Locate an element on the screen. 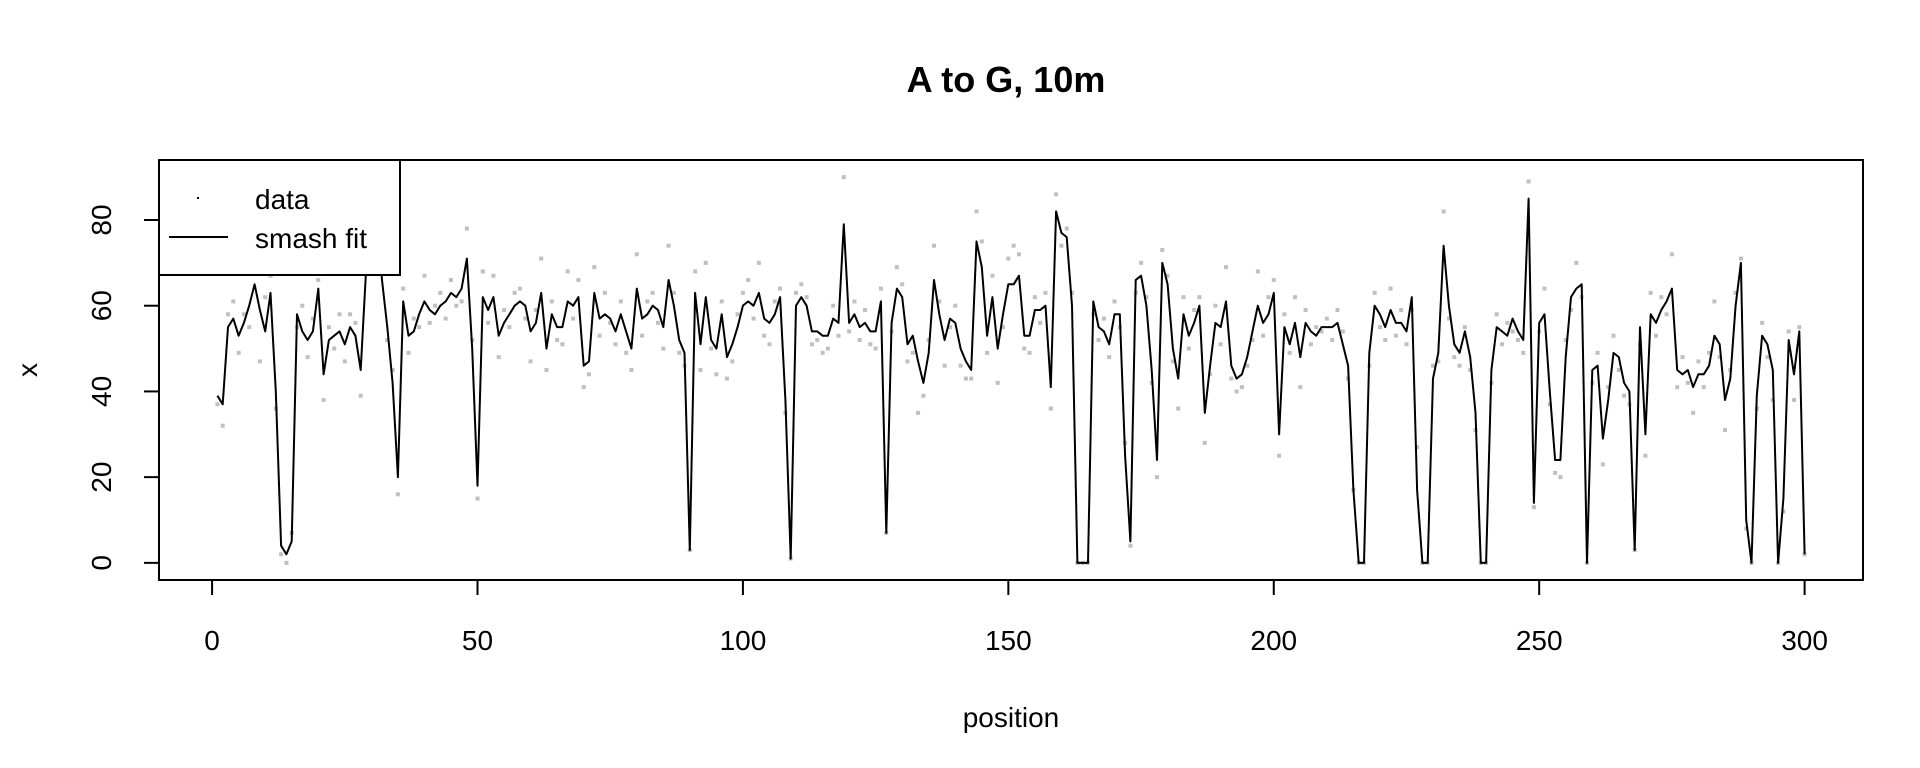 Image resolution: width=1920 pixels, height=768 pixels. x-tick-label: 200 is located at coordinates (1273, 640).